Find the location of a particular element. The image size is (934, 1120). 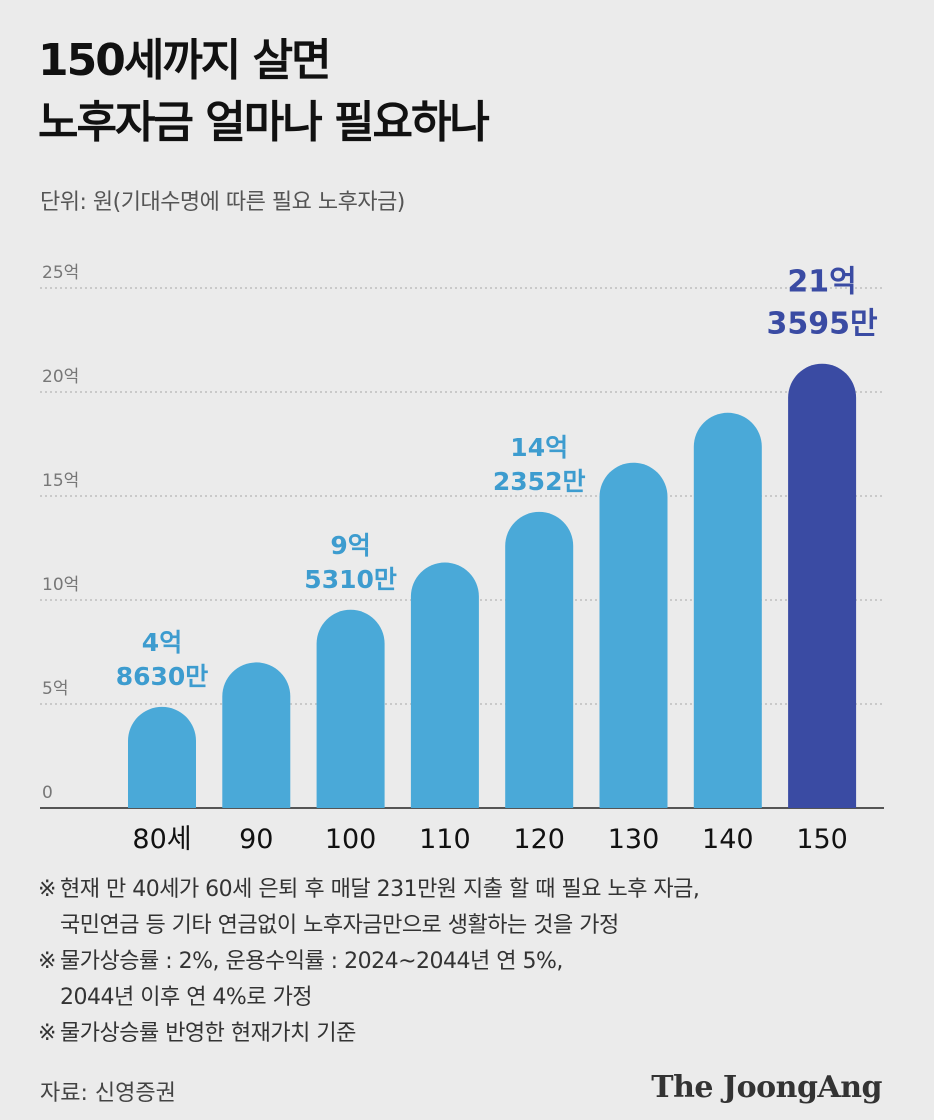

data-label: 8630만 is located at coordinates (162, 676).